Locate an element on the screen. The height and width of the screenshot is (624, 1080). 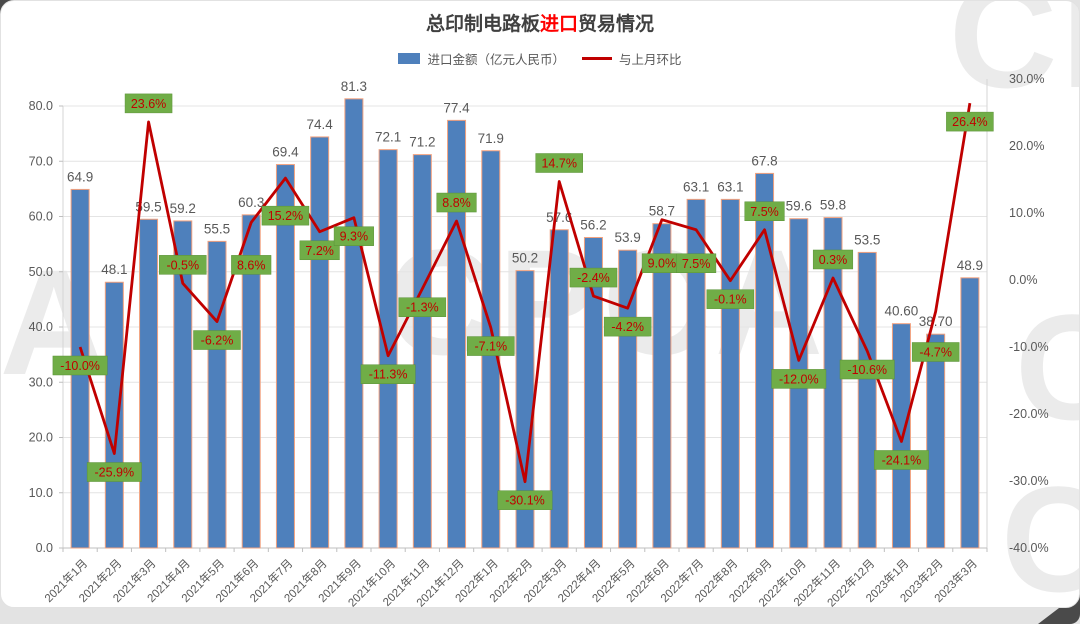
bar-value-label: 57.6 is located at coordinates (559, 217).